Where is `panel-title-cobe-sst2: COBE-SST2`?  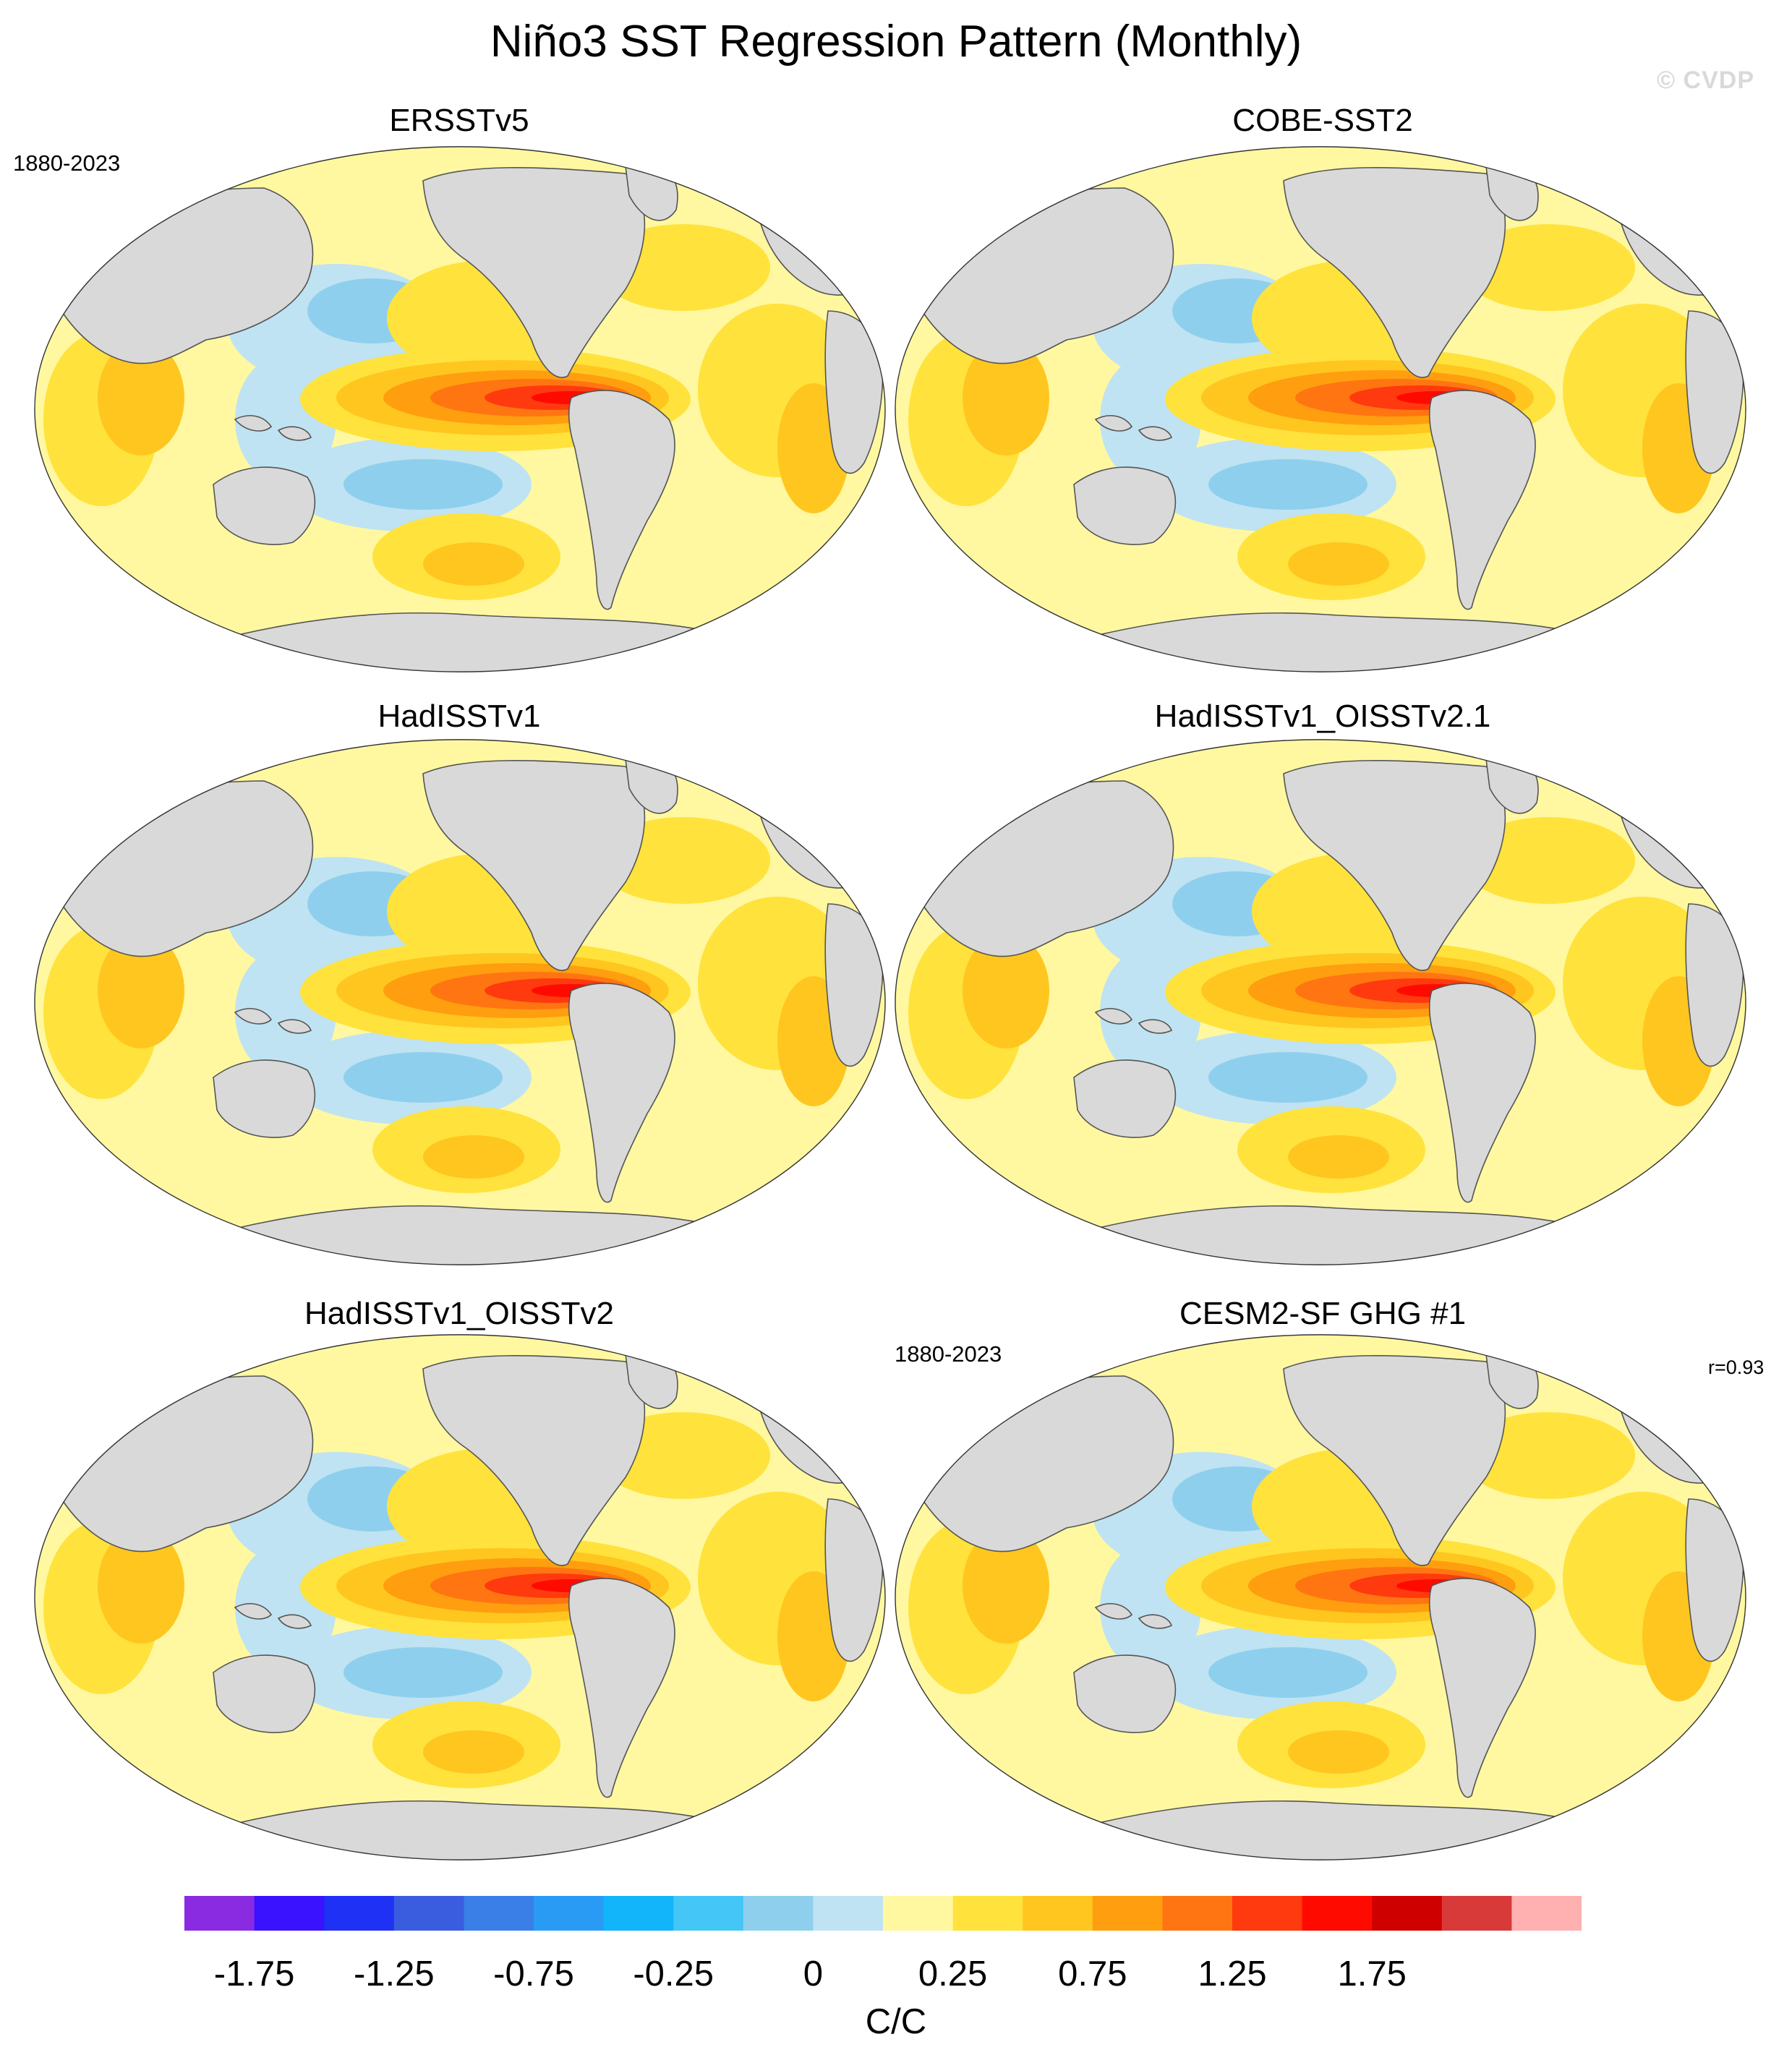 panel-title-cobe-sst2: COBE-SST2 is located at coordinates (1322, 120).